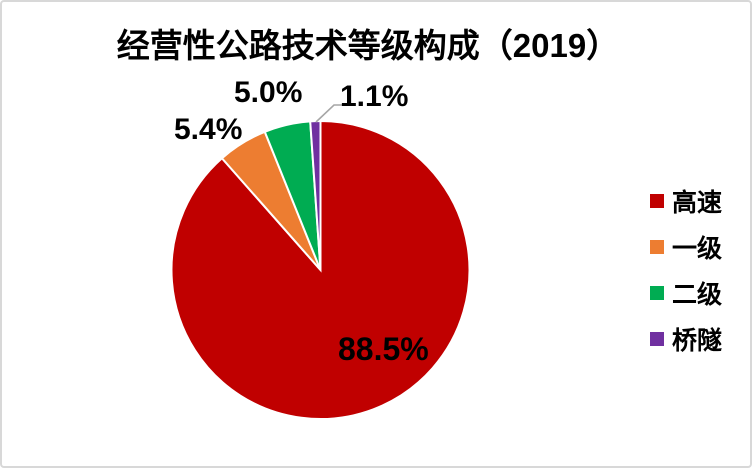  Describe the element at coordinates (697, 203) in the screenshot. I see `legend-label: 高速` at that location.